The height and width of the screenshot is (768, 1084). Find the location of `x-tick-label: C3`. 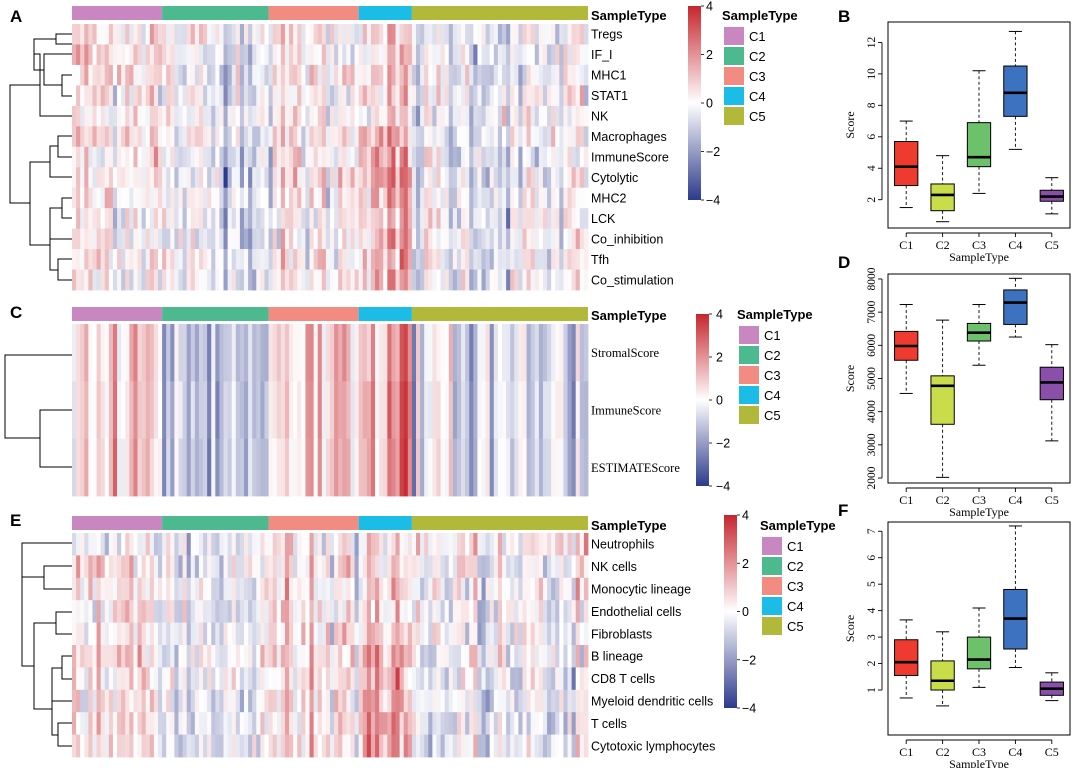

x-tick-label: C3 is located at coordinates (979, 752).